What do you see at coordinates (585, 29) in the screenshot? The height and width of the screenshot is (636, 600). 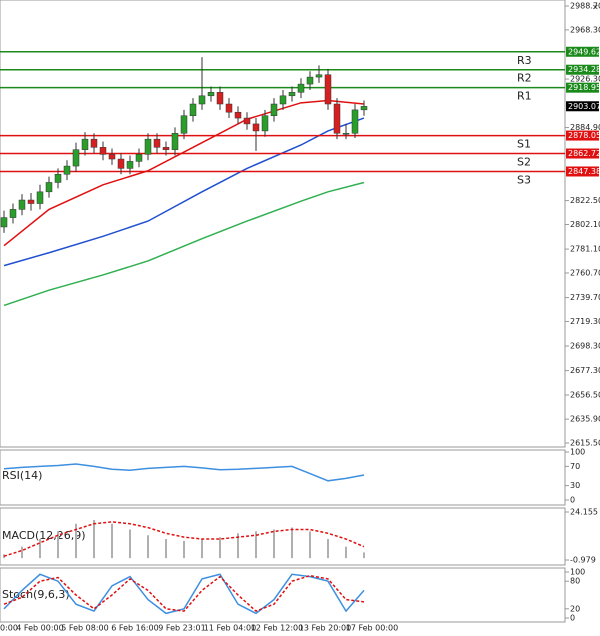 I see `y-tick-label: 2968.30` at bounding box center [585, 29].